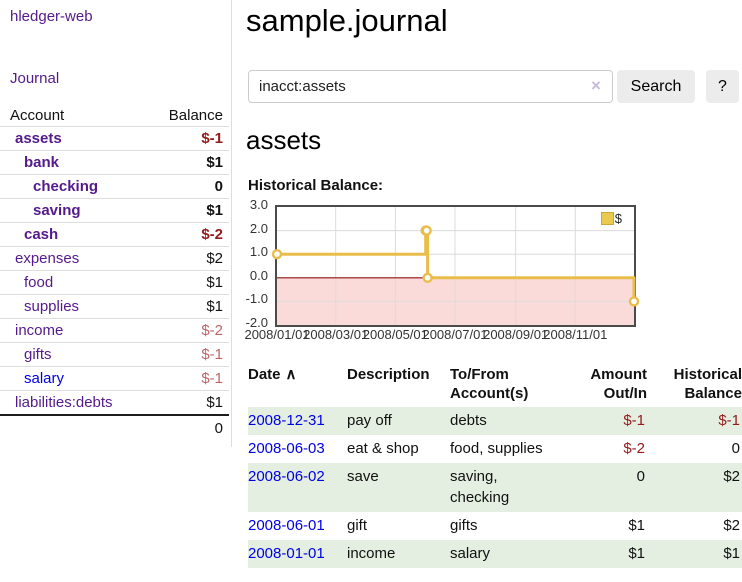 The width and height of the screenshot is (742, 582). What do you see at coordinates (195, 115) in the screenshot?
I see `balance-column-header: Balance` at bounding box center [195, 115].